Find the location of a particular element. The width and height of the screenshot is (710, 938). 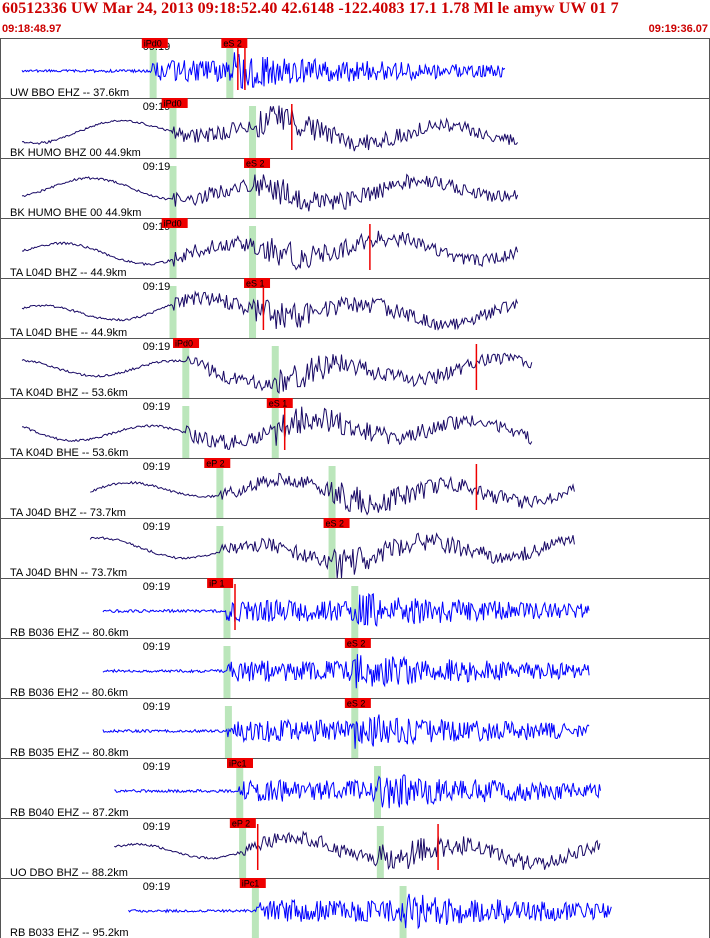

channel-panel: 09:19 eP 2 TA J04D BHZ -- 73.7km is located at coordinates (355, 488).